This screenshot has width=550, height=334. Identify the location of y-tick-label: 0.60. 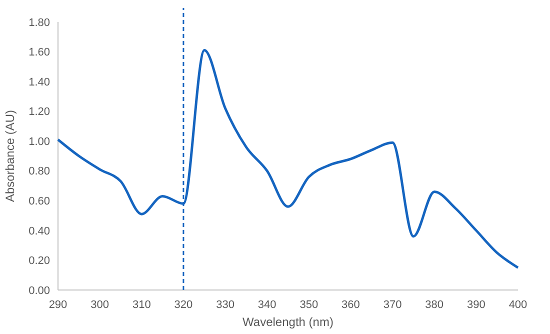
(39, 202).